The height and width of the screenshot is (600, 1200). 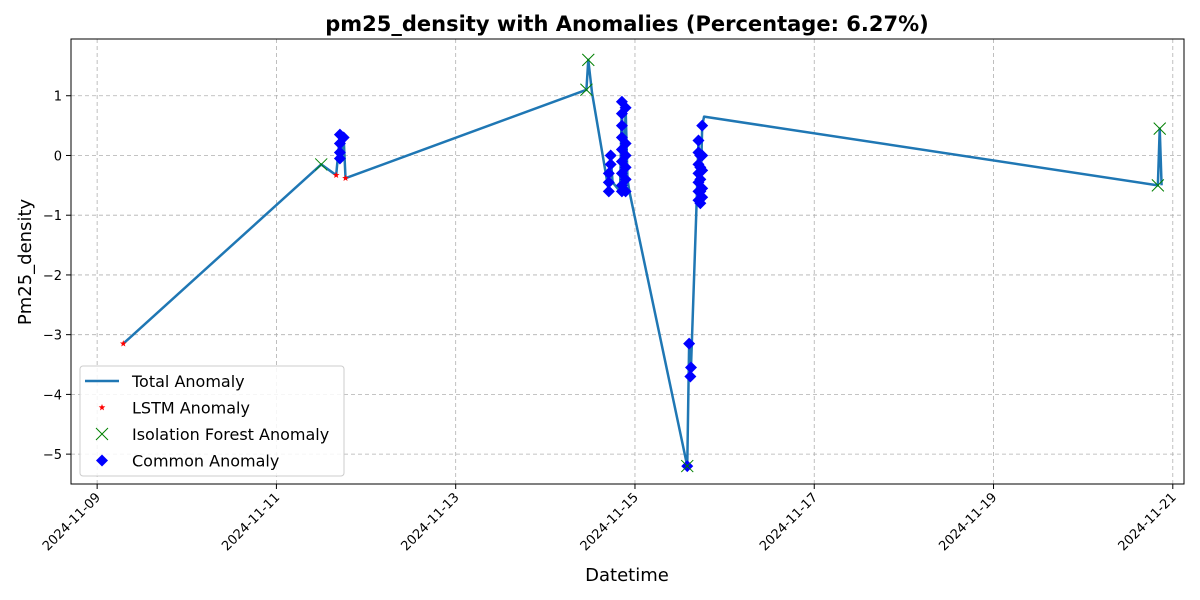 What do you see at coordinates (102, 407) in the screenshot?
I see `legend-swatch-lstm-anomaly` at bounding box center [102, 407].